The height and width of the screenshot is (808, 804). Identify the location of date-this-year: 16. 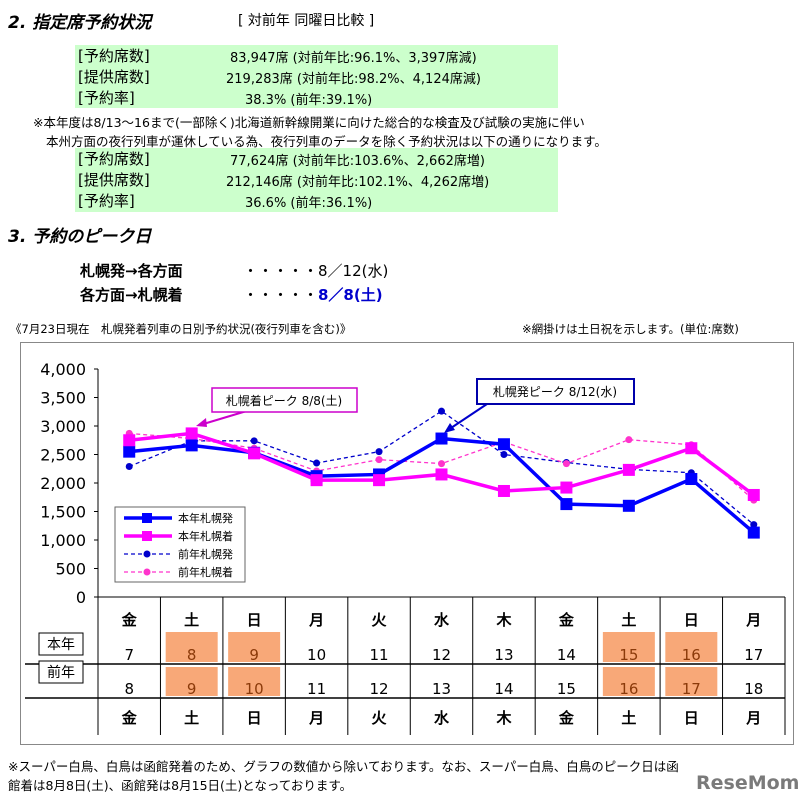
(691, 655).